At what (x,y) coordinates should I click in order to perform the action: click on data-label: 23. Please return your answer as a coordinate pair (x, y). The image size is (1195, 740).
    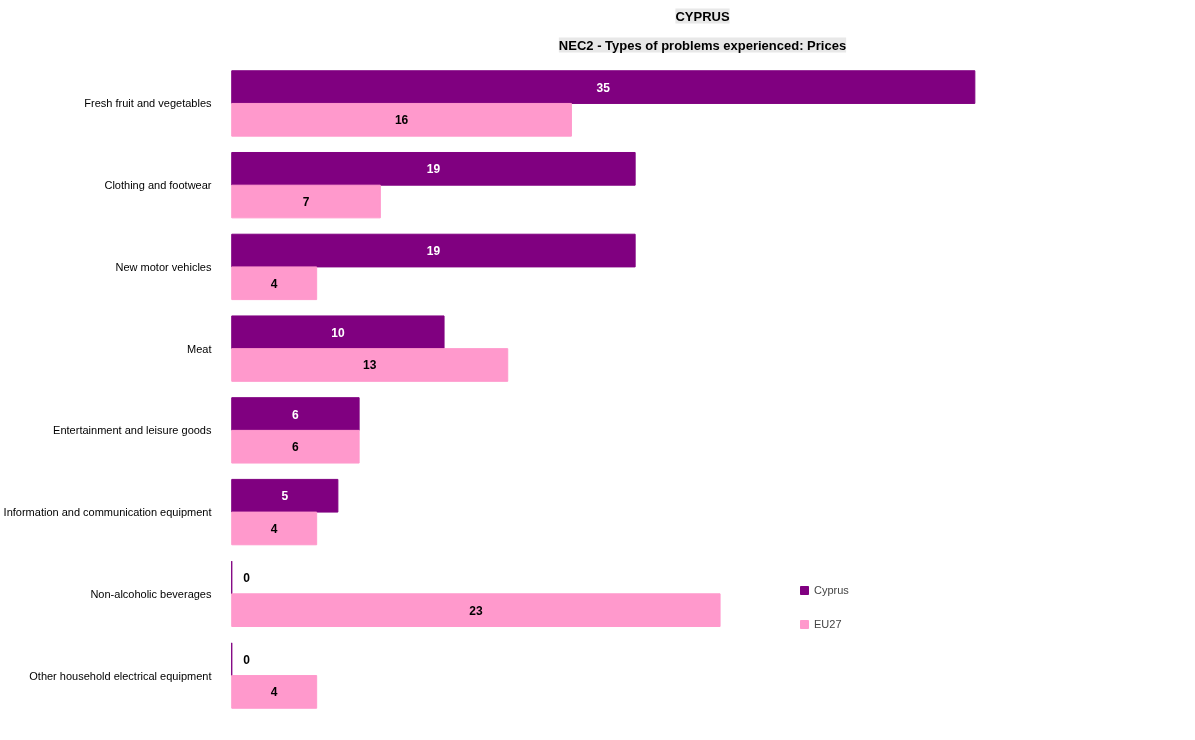
    Looking at the image, I should click on (476, 610).